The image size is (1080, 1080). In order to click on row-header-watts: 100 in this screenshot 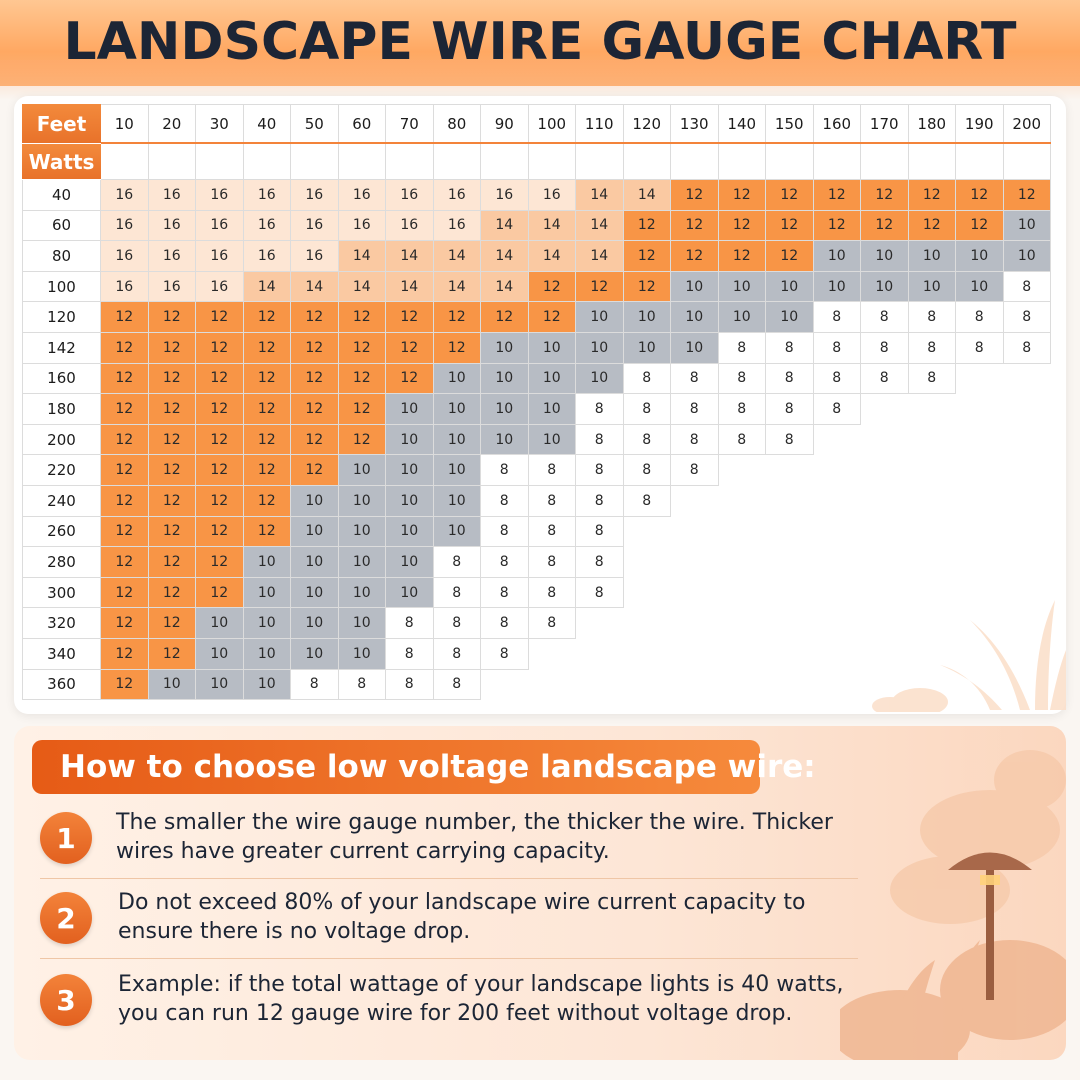, I will do `click(61, 287)`.